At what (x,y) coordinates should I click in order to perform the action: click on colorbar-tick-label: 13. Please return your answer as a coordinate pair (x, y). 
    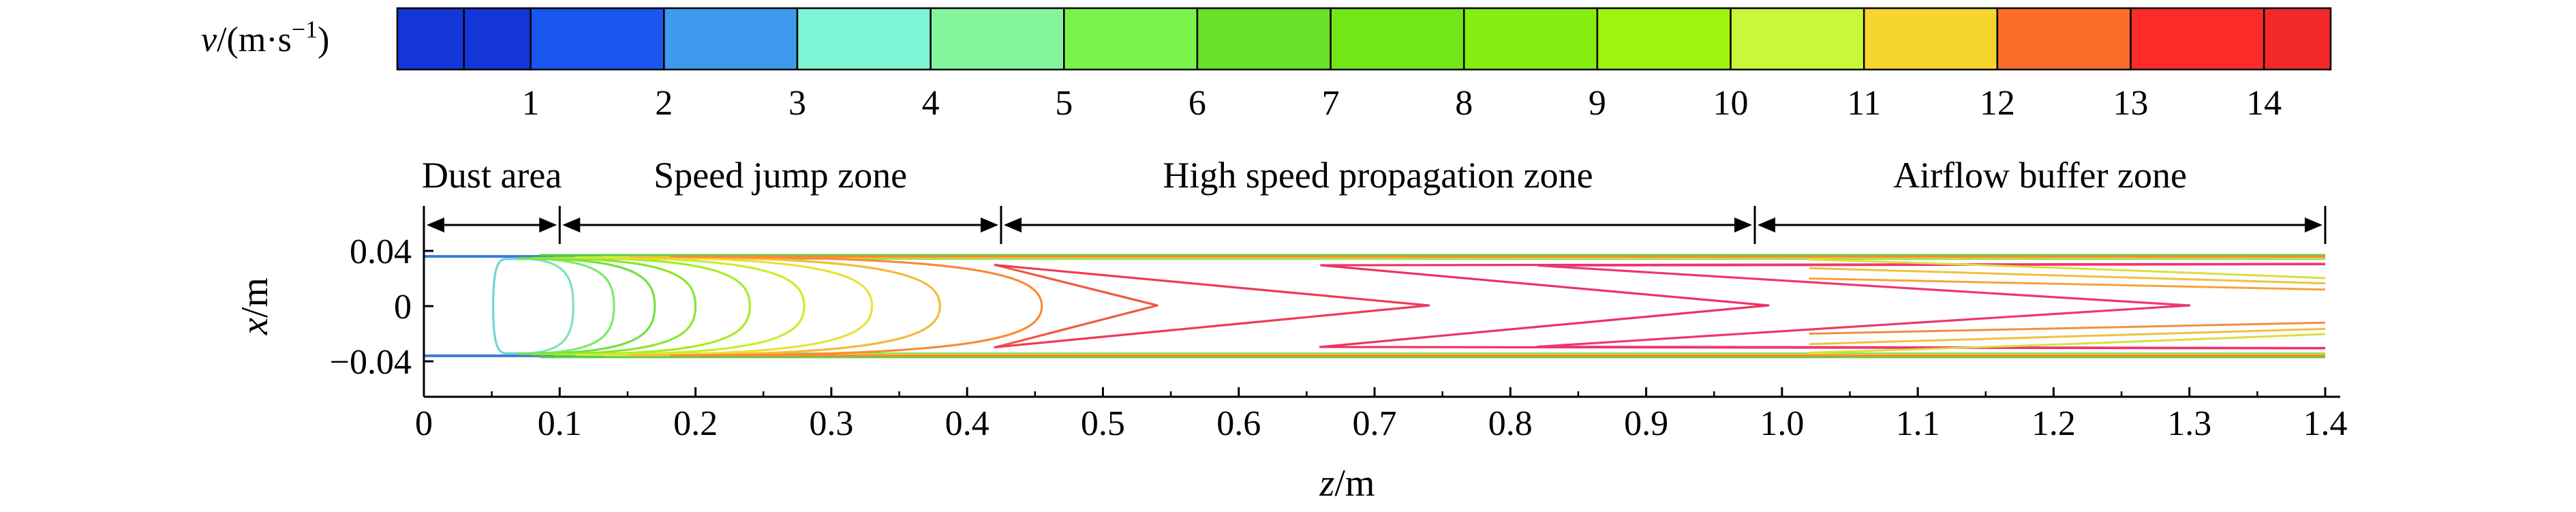
    Looking at the image, I should click on (2131, 103).